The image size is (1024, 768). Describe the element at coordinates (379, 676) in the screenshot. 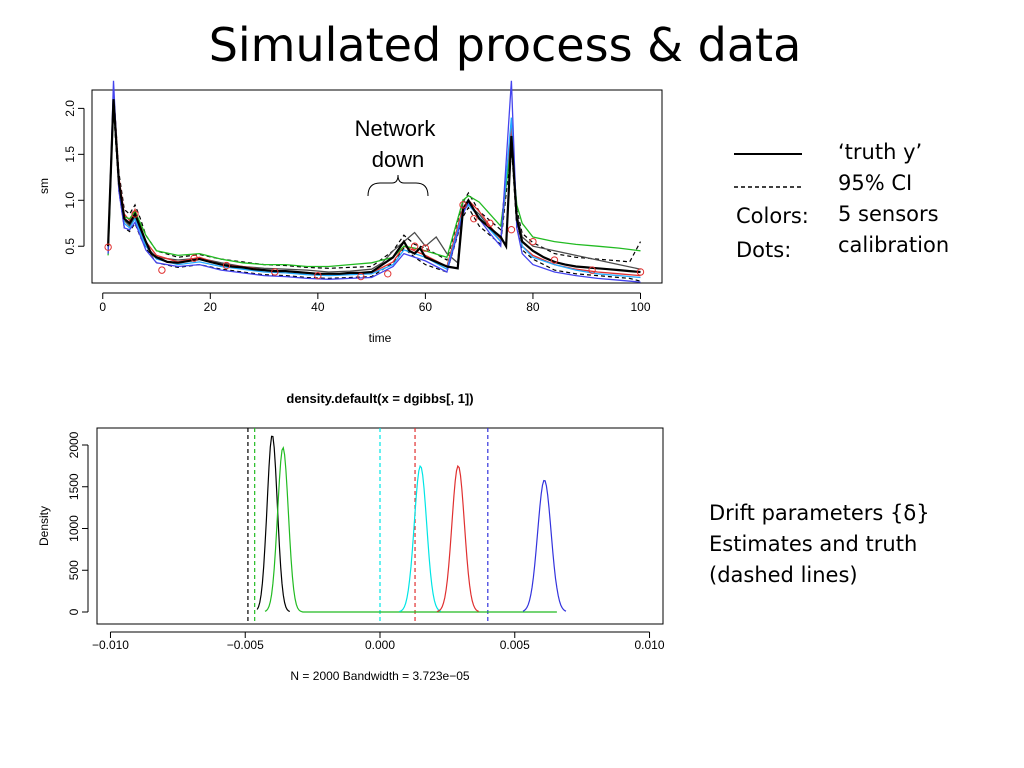

I see `x-axis-label: N = 2000 Bandwidth = 3.723e−05` at that location.